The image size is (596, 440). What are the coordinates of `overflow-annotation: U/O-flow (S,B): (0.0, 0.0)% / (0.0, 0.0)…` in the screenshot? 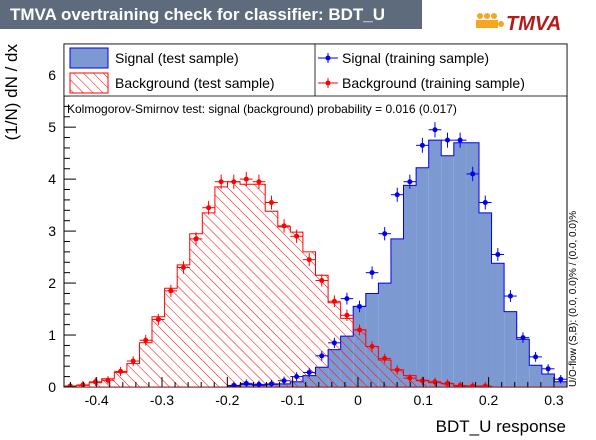 It's located at (573, 299).